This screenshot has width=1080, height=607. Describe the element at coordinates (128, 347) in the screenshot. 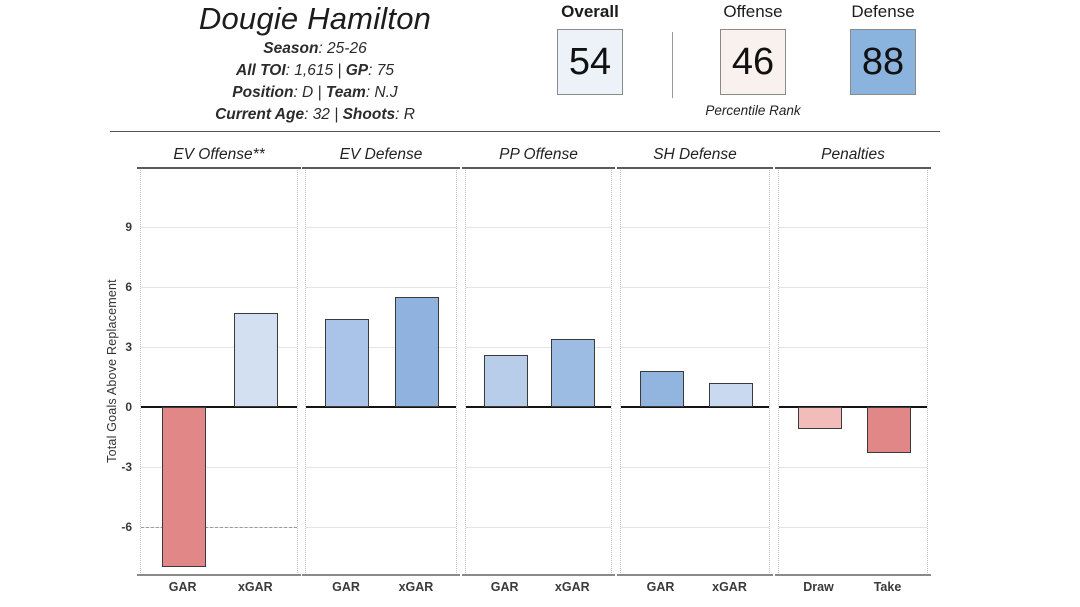

I see `y-axis-tick-label: 3` at that location.